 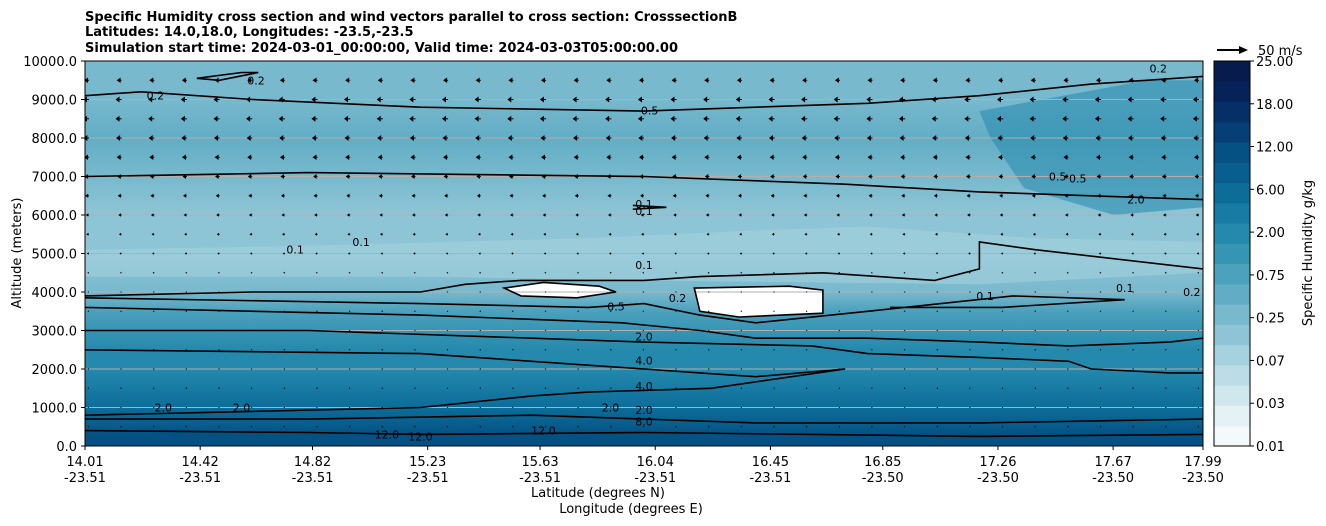 I want to click on dry-pocket-upper, so click(x=560, y=290).